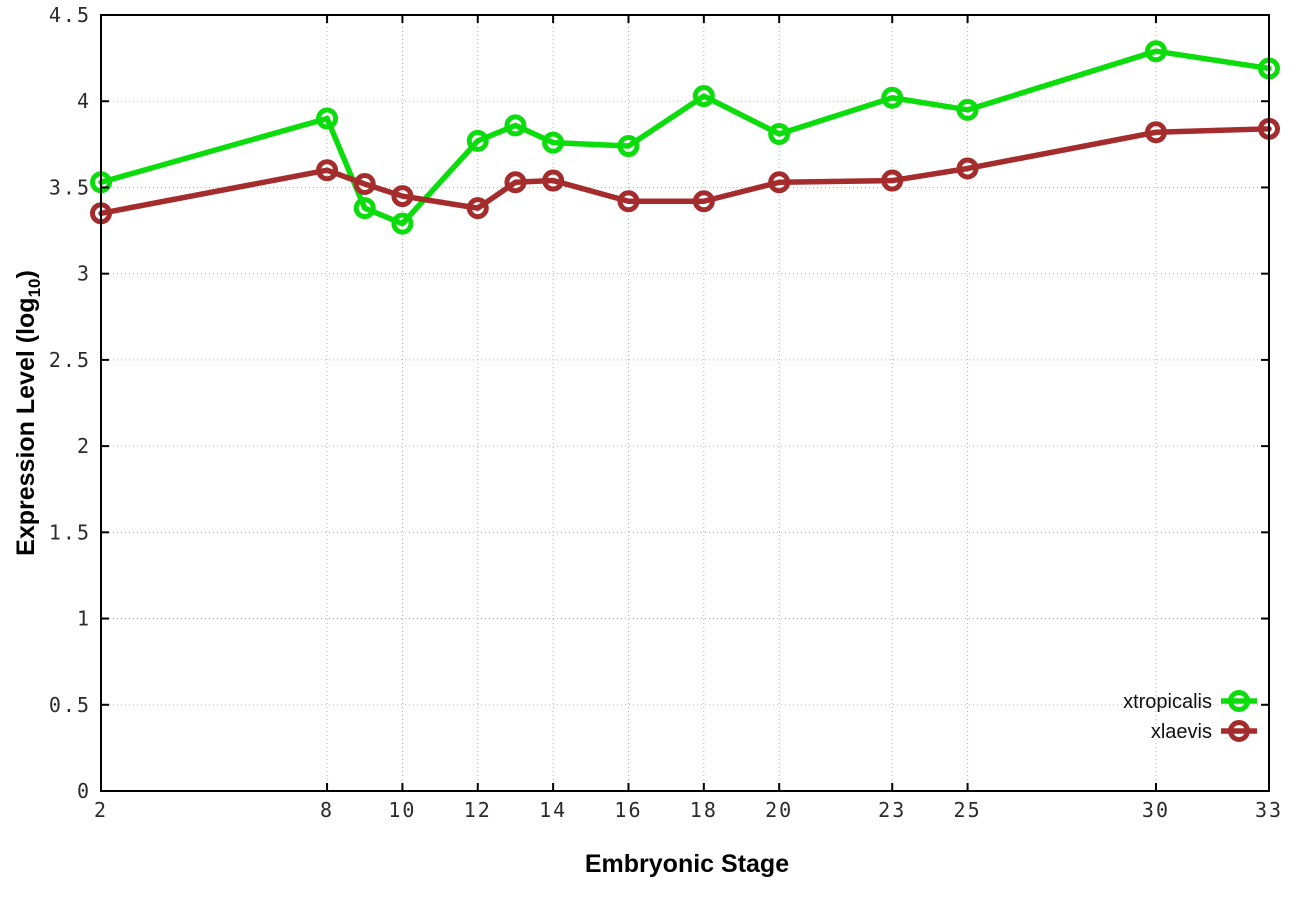 This screenshot has height=907, width=1296. What do you see at coordinates (478, 810) in the screenshot?
I see `x-tick-label: 12` at bounding box center [478, 810].